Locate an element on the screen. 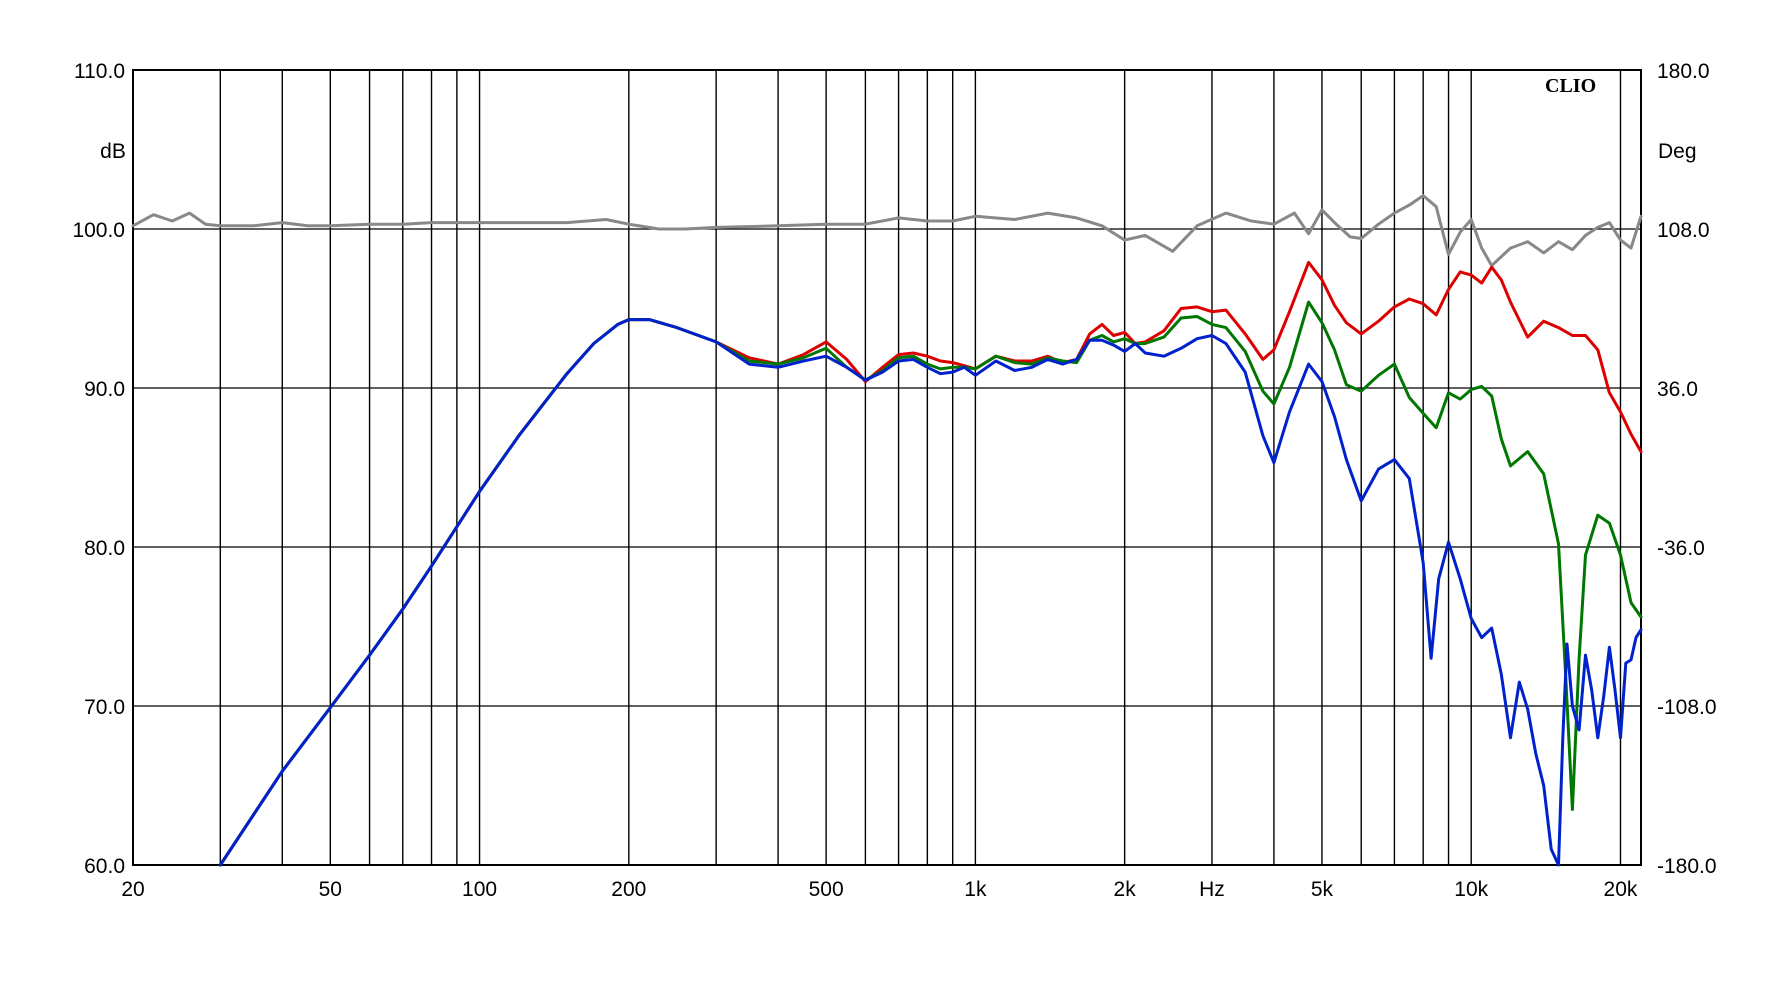 This screenshot has width=1772, height=1001. y-tick-label: 60.0 is located at coordinates (104, 866).